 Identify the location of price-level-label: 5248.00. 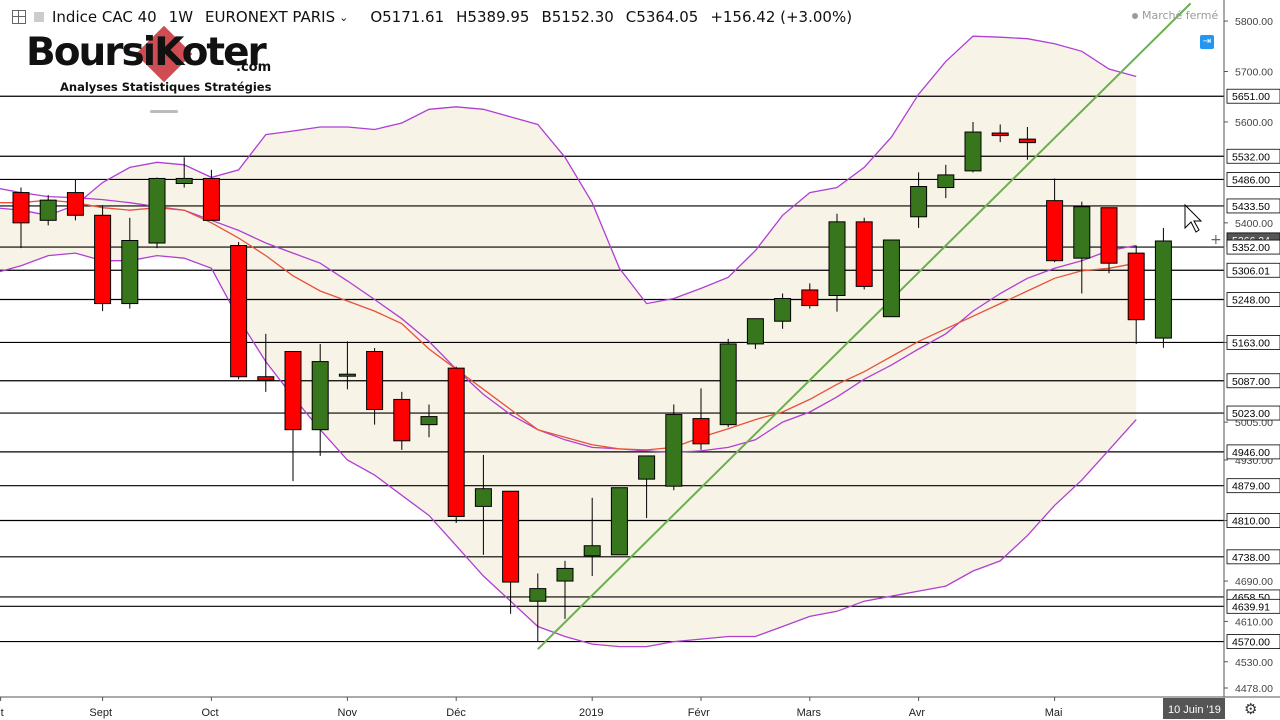
(1251, 301).